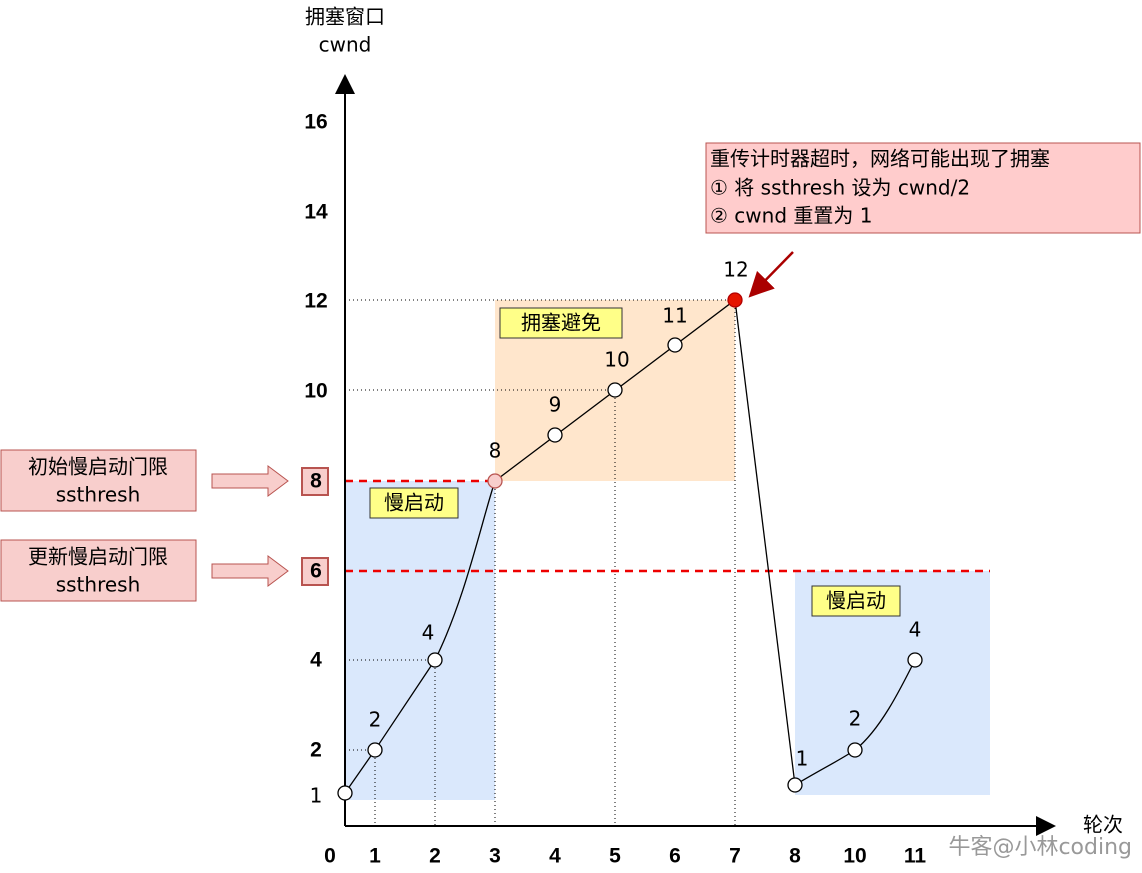  What do you see at coordinates (854, 856) in the screenshot?
I see `x-tick-label: 10` at bounding box center [854, 856].